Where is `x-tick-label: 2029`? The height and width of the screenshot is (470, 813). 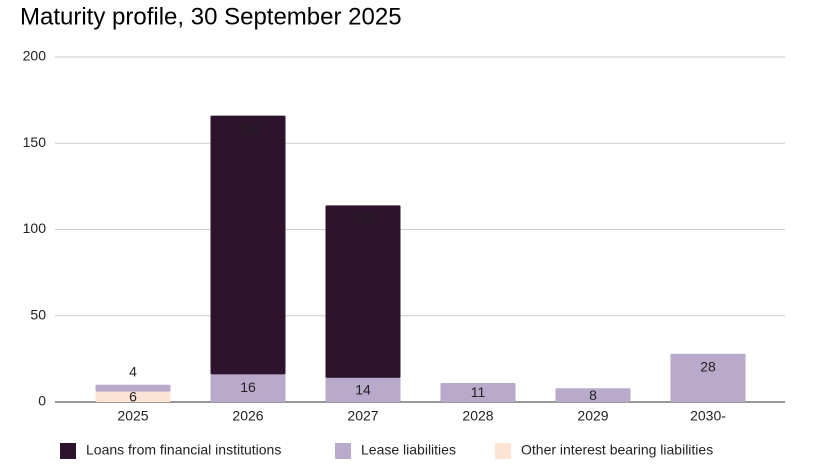 x-tick-label: 2029 is located at coordinates (592, 416).